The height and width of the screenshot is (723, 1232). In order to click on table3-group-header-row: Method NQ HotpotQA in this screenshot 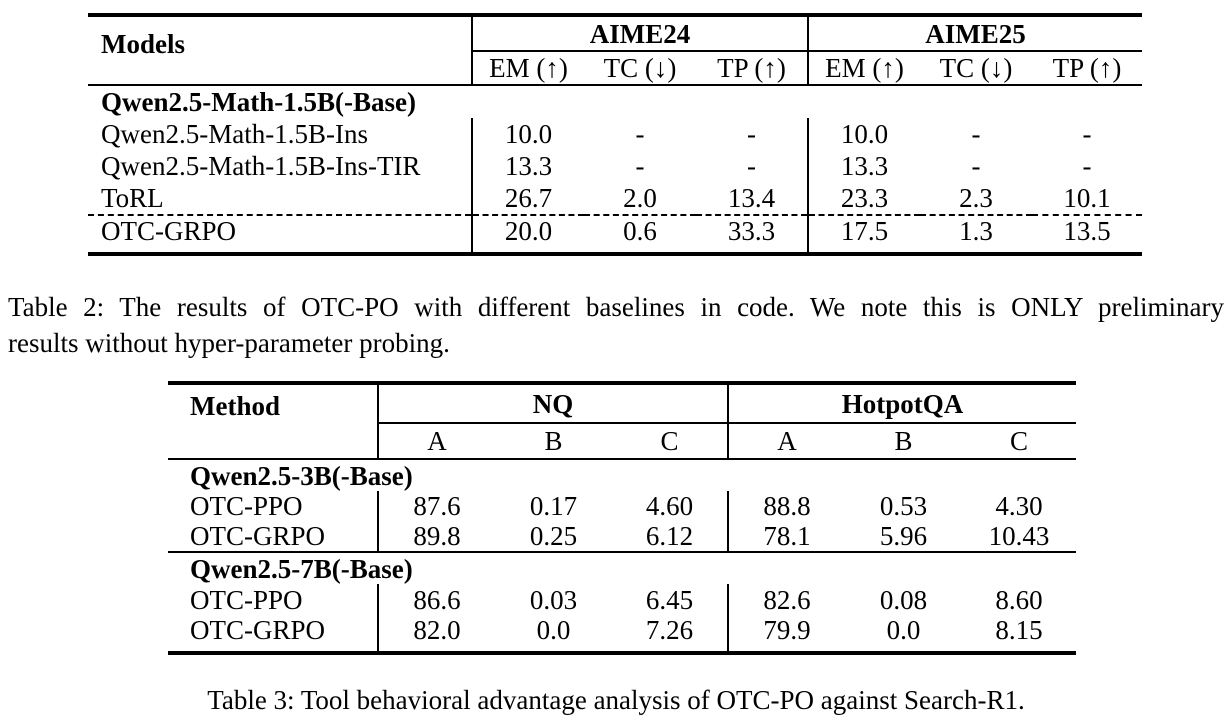, I will do `click(622, 421)`.